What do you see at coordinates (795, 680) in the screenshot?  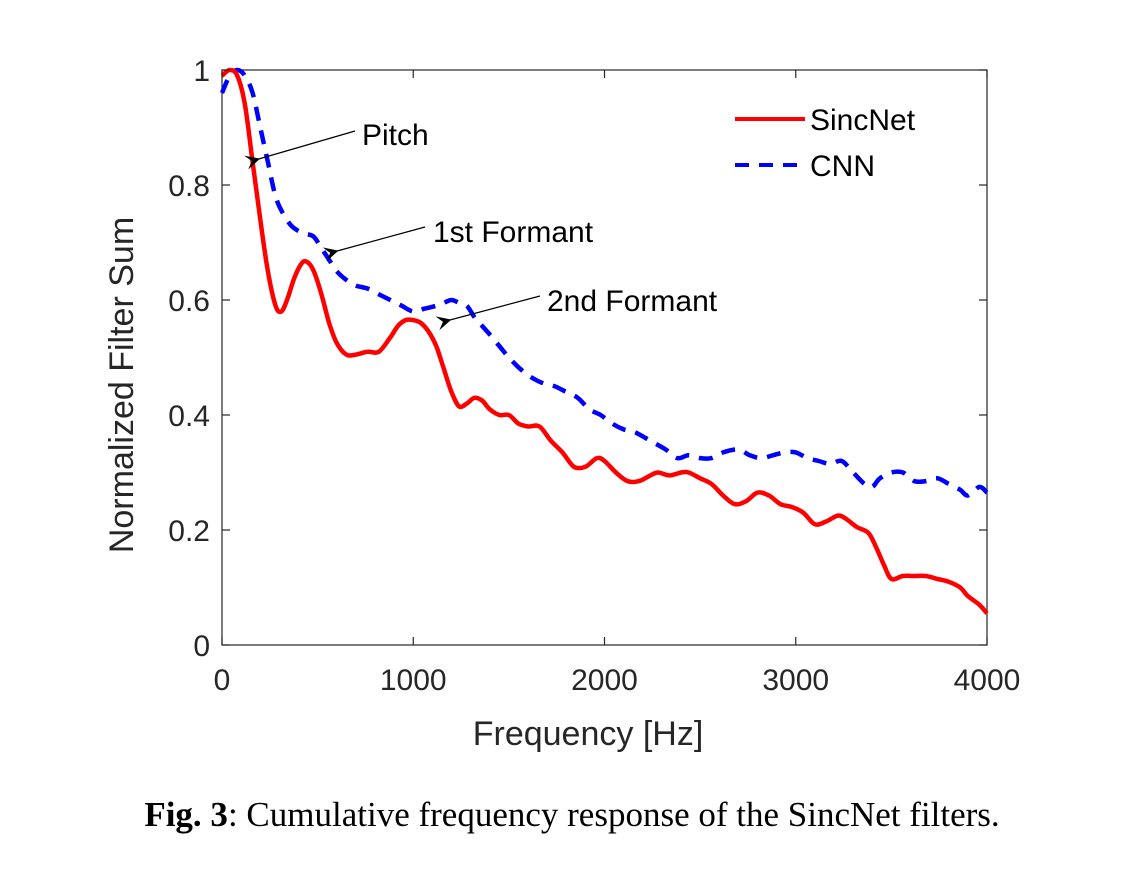 I see `x-tick-label: 3000` at bounding box center [795, 680].